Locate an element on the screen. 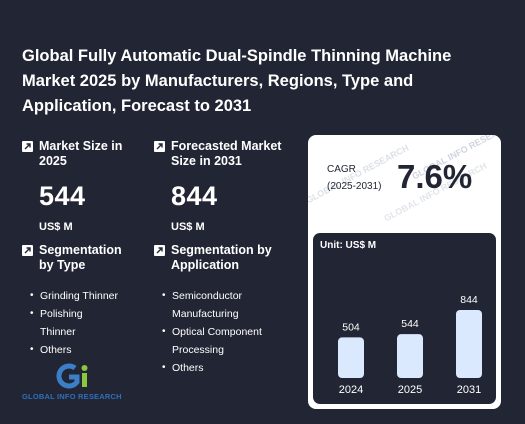  bar-value-label: 844 is located at coordinates (469, 300).